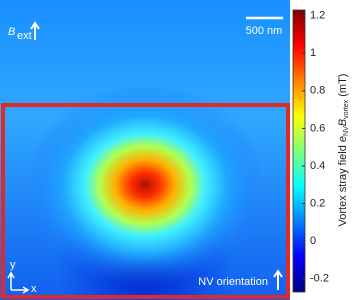 The height and width of the screenshot is (300, 355). What do you see at coordinates (346, 131) in the screenshot?
I see `colorbar-label-part: NV` at bounding box center [346, 131].